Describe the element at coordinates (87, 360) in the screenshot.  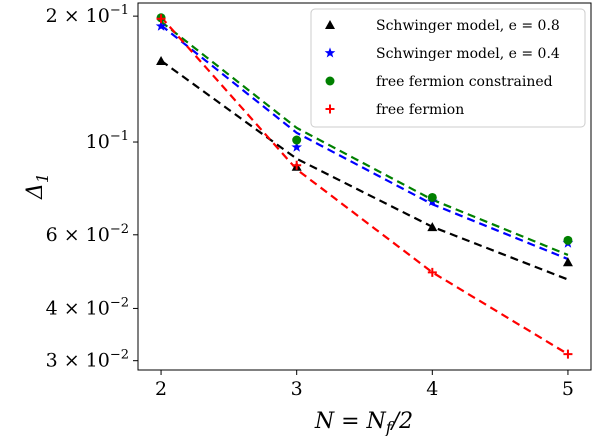
I see `y-tick-label-4: 3 × 10⁻²` at that location.